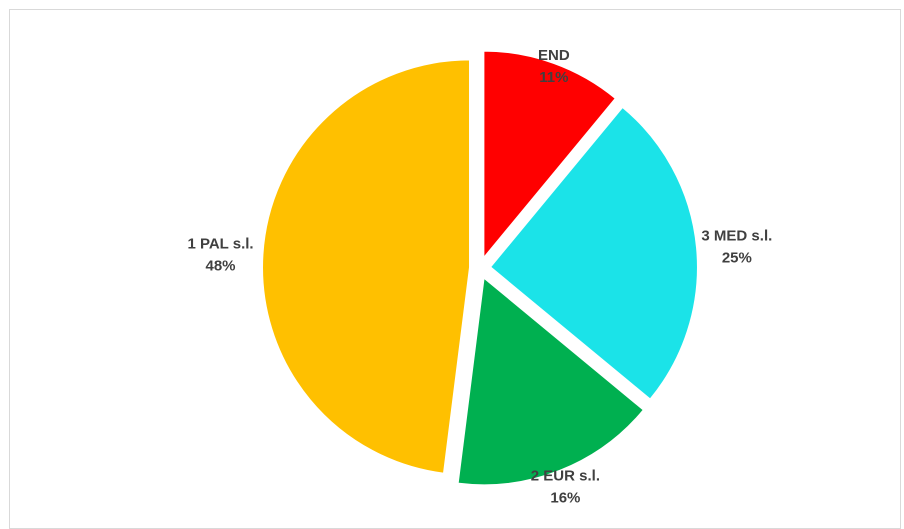  What do you see at coordinates (736, 236) in the screenshot?
I see `slice-label-3-med-s-l: 3 MED s.l.` at bounding box center [736, 236].